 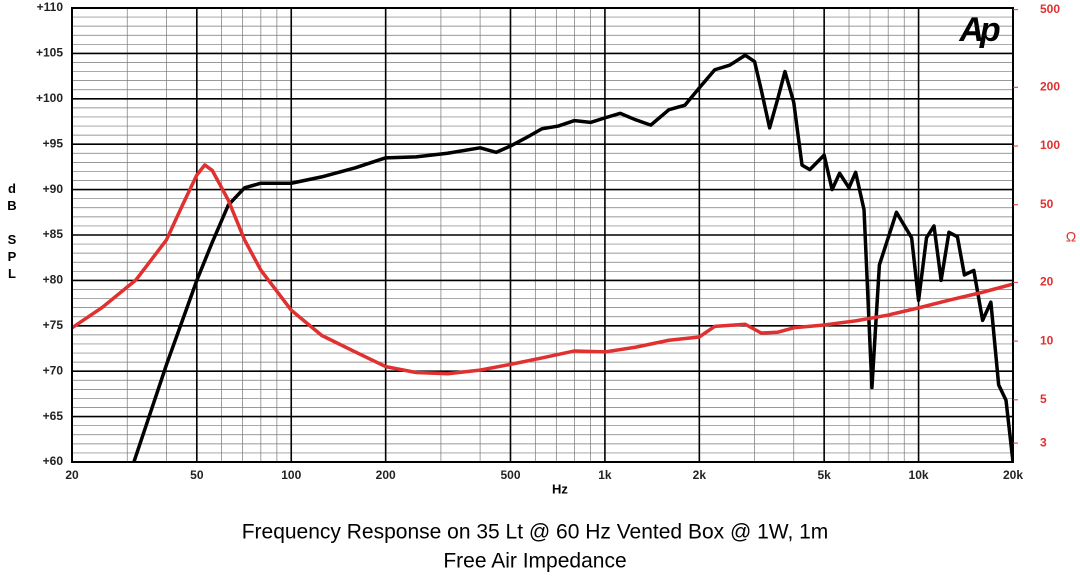 What do you see at coordinates (53, 234) in the screenshot?
I see `y-tick-label: +85` at bounding box center [53, 234].